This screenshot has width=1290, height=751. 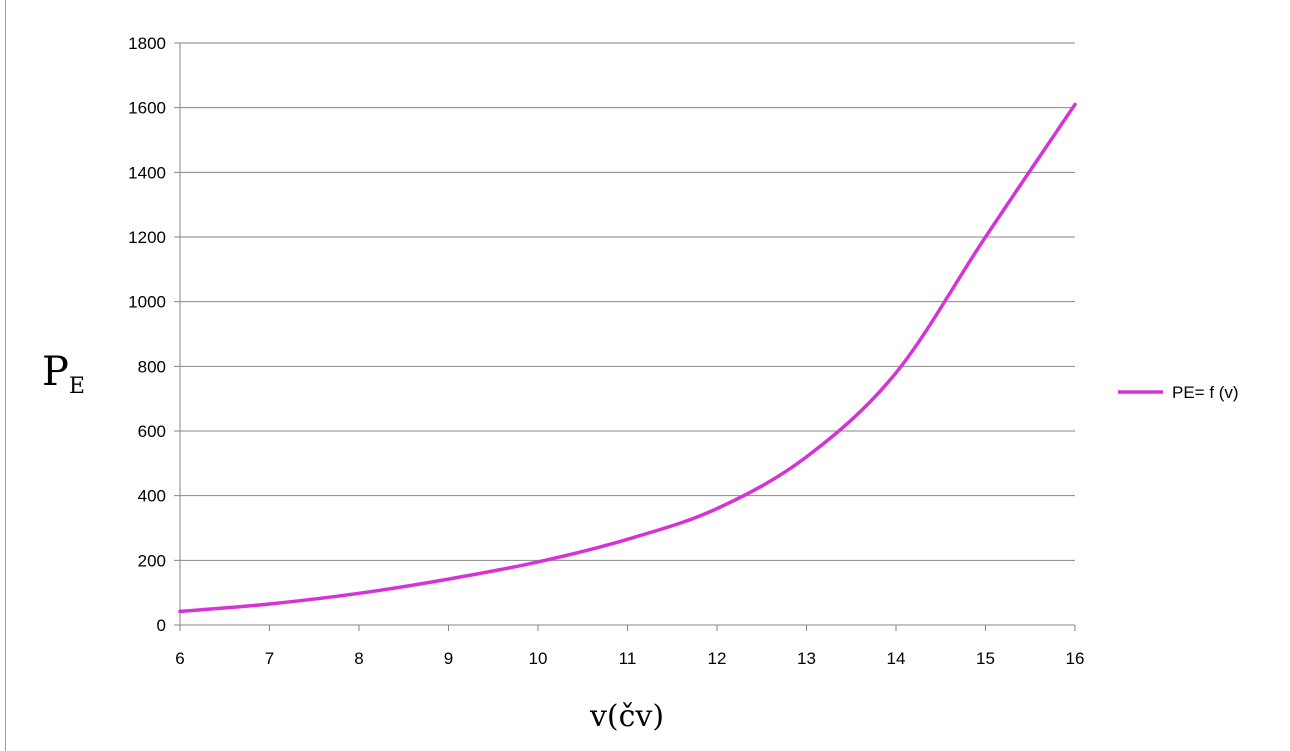 What do you see at coordinates (717, 658) in the screenshot?
I see `x-tick-label: 12` at bounding box center [717, 658].